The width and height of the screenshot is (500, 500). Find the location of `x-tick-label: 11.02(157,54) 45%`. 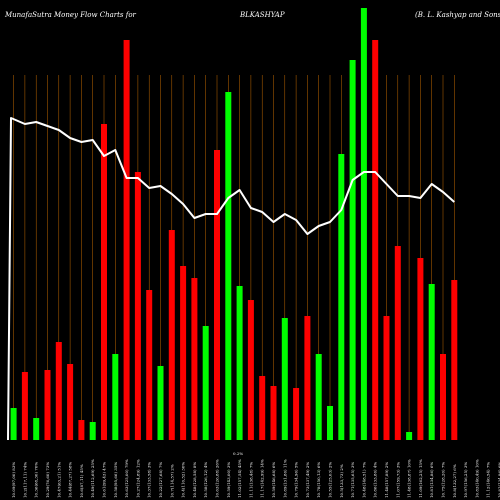

x-tick-label: 11.02(157,54) 45% is located at coordinates (239, 478).